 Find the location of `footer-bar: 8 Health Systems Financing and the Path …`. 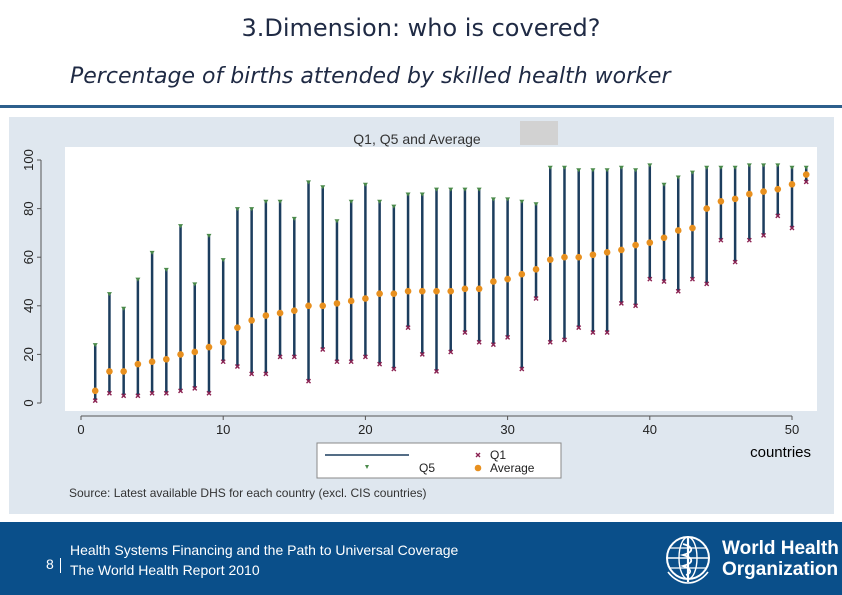

footer-bar: 8 Health Systems Financing and the Path … is located at coordinates (421, 558).